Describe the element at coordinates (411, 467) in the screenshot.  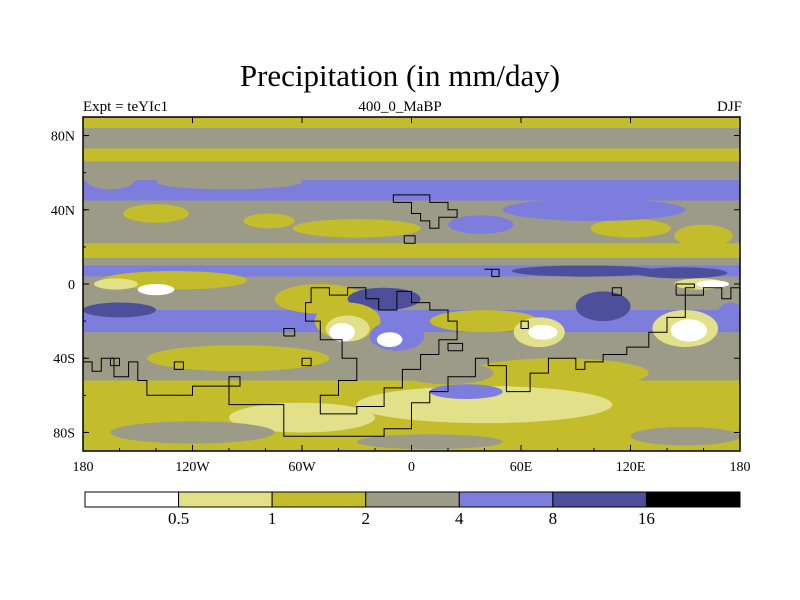
I see `x-tick-label: 0` at that location.